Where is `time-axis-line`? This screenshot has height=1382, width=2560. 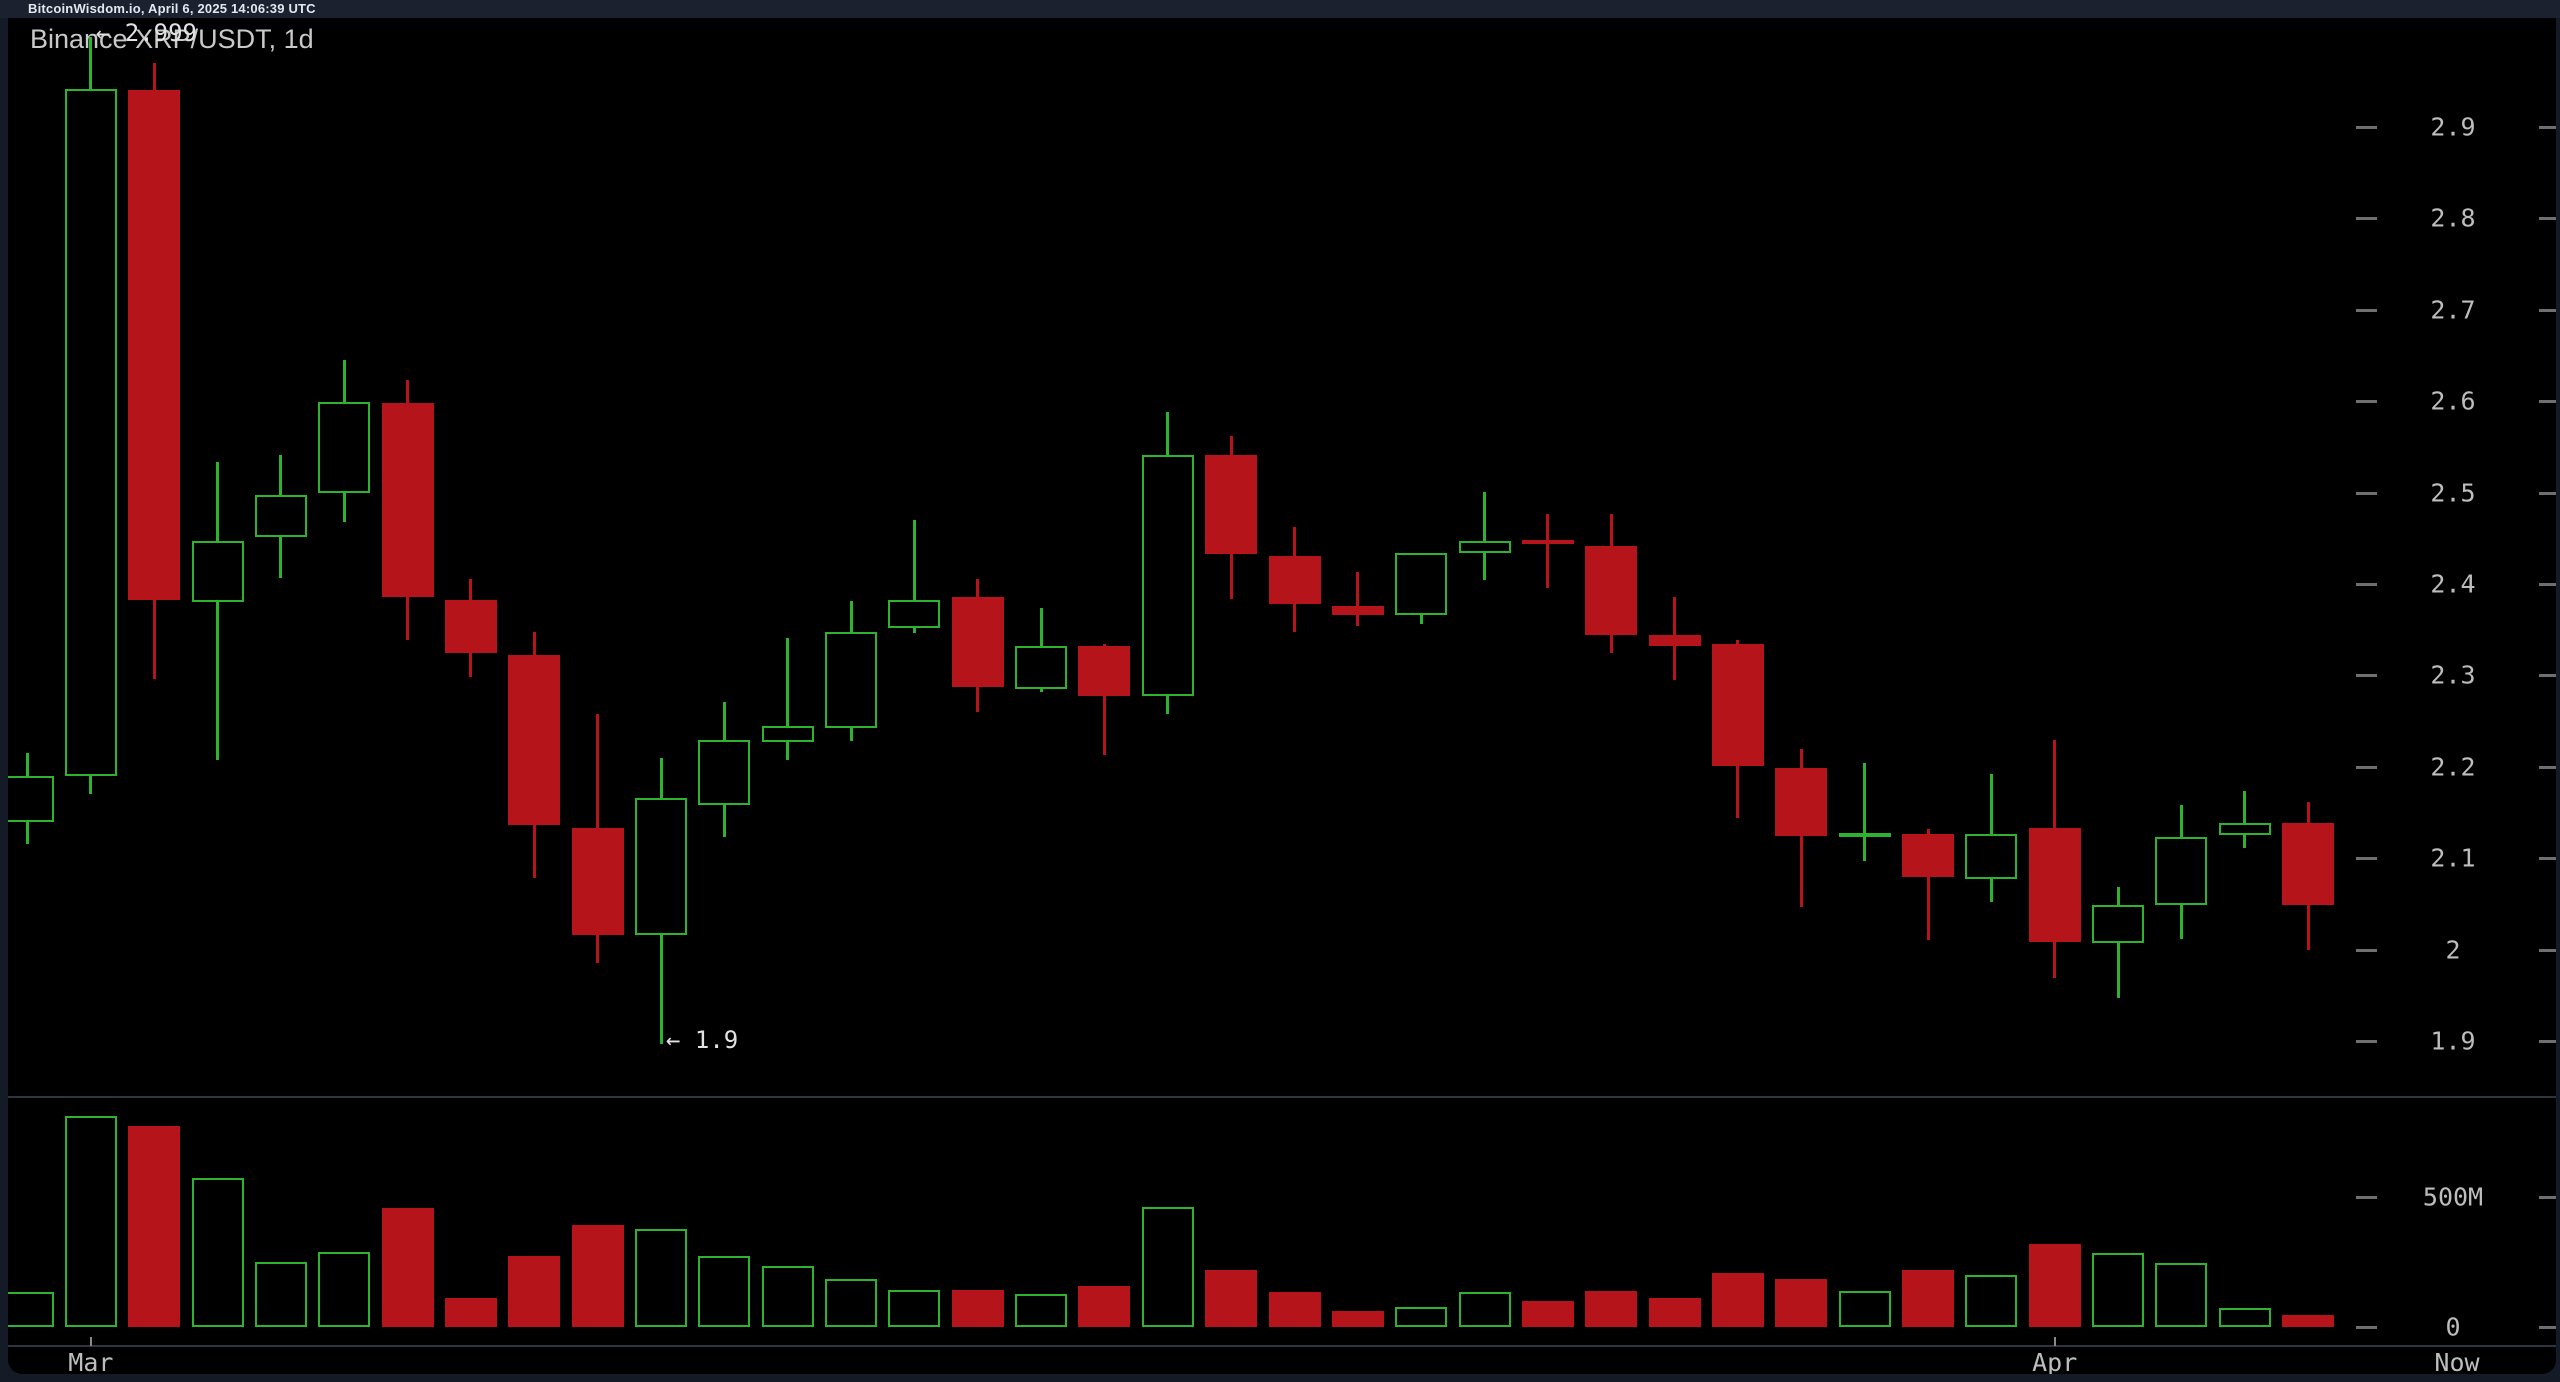
time-axis-line is located at coordinates (1282, 1346).